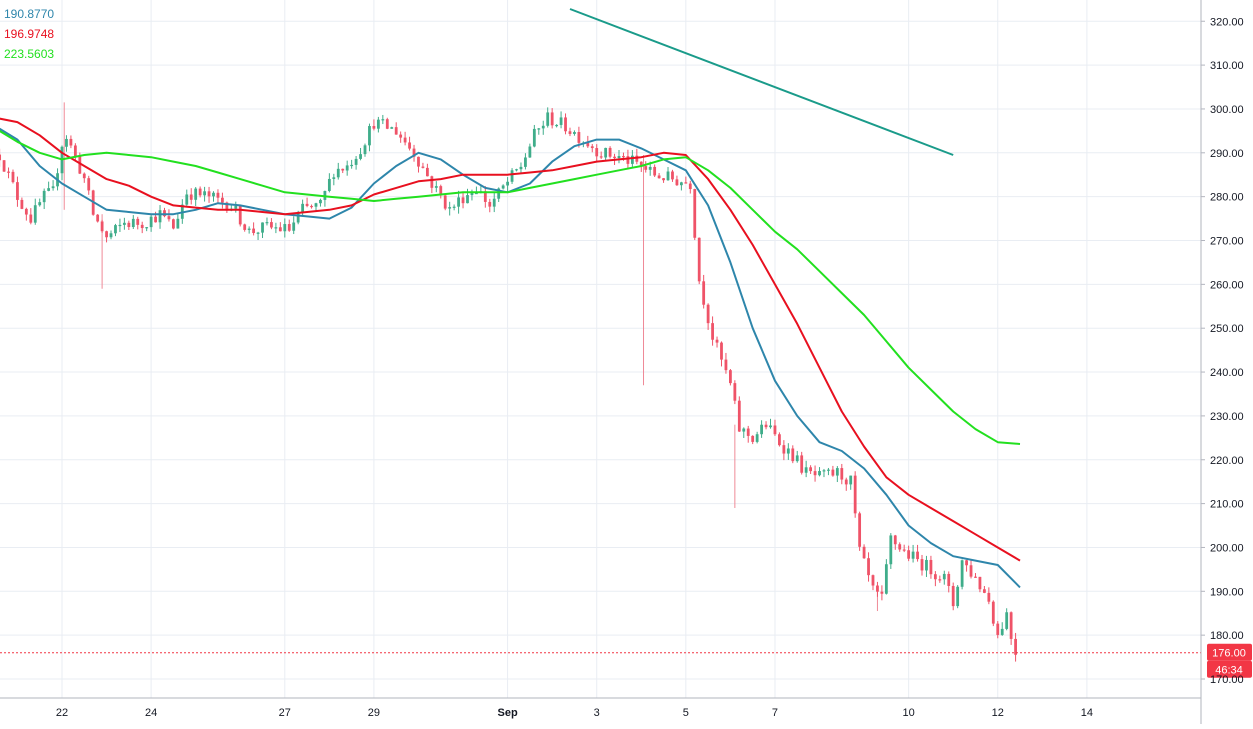  What do you see at coordinates (597, 713) in the screenshot?
I see `x-tick-label: 3` at bounding box center [597, 713].